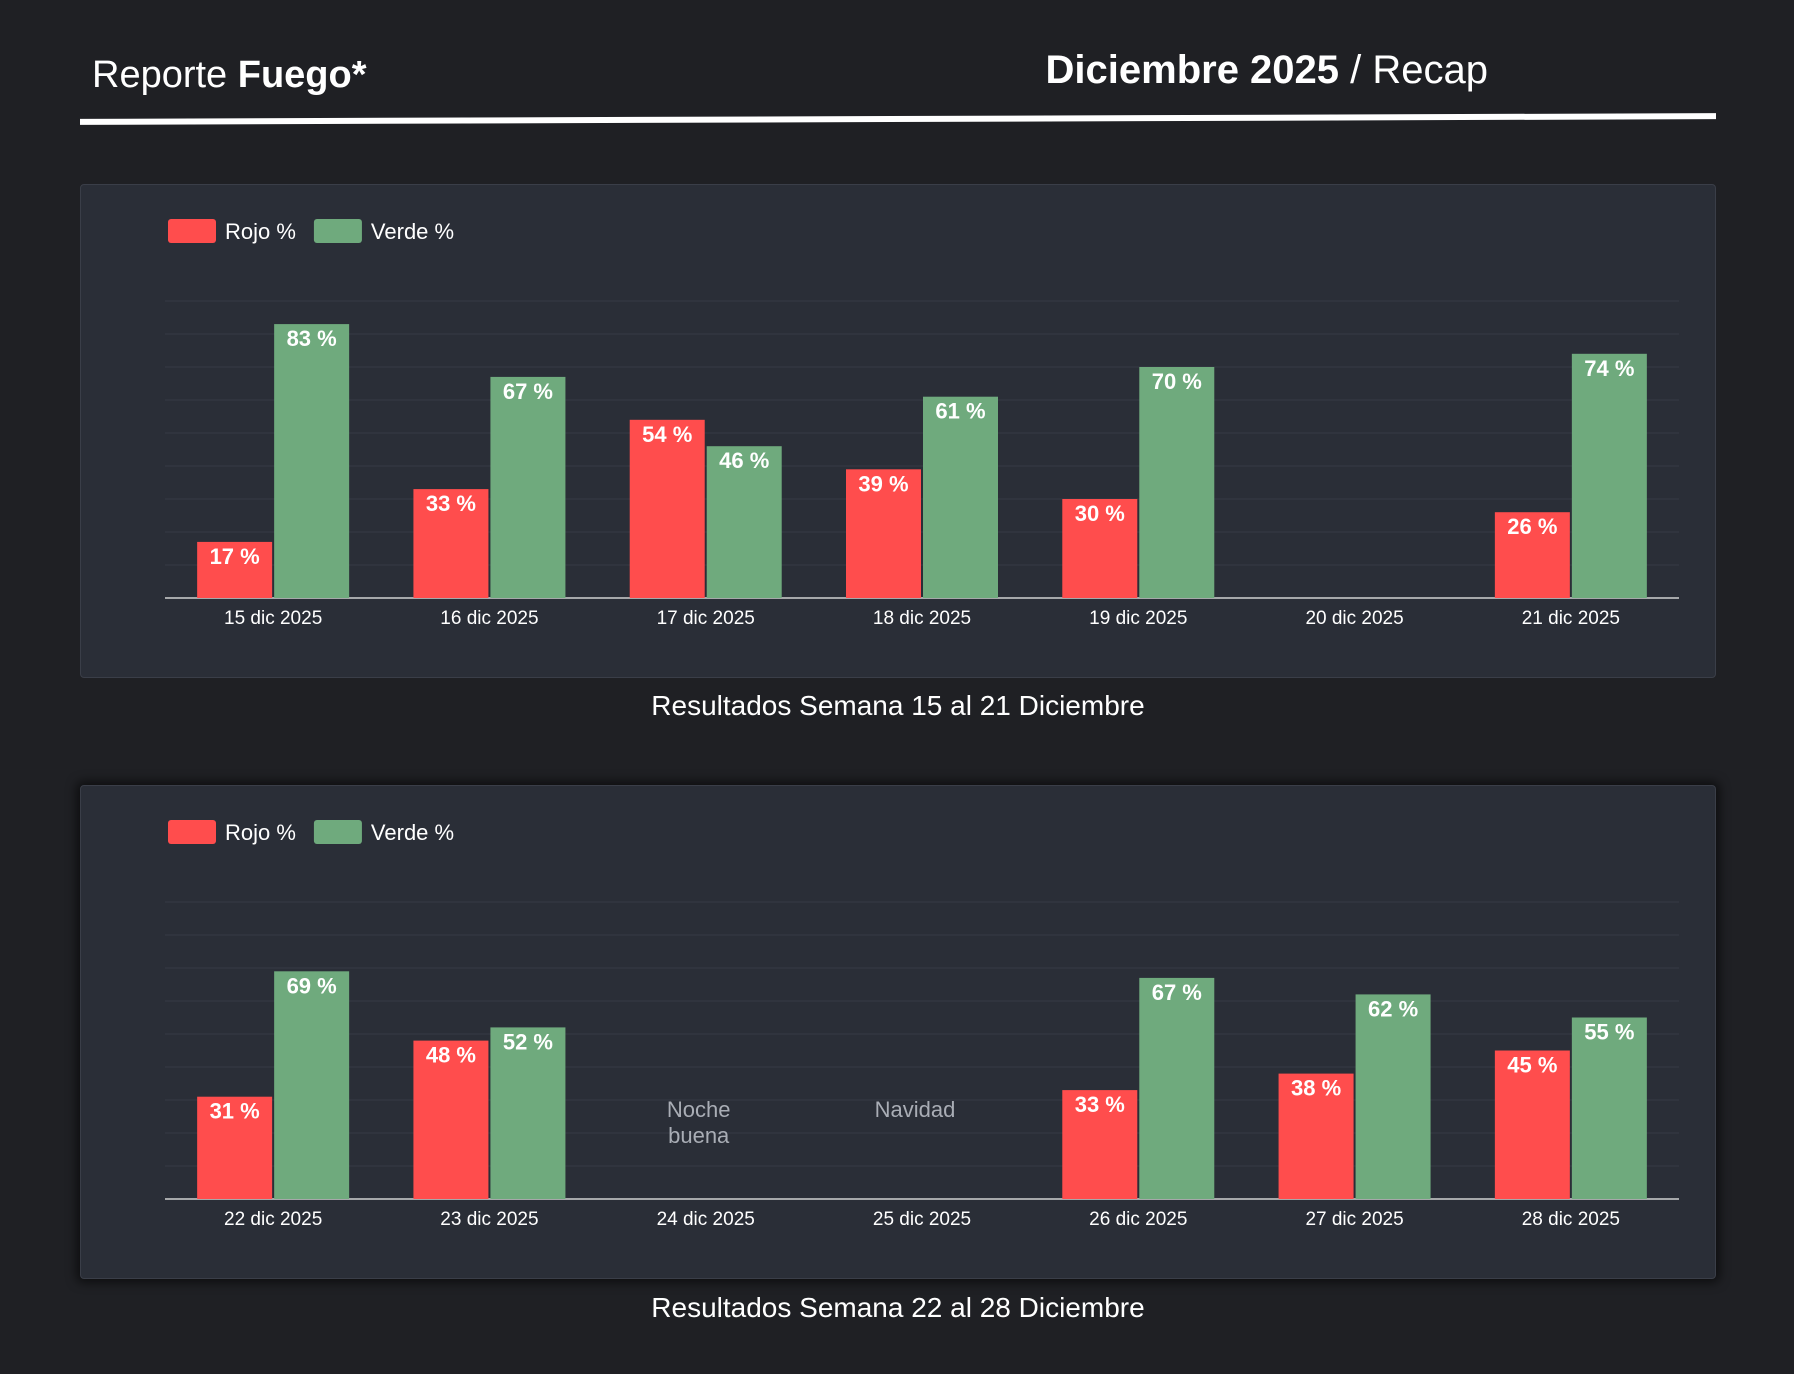 This screenshot has height=1374, width=1794. I want to click on data-label: 83 %, so click(312, 338).